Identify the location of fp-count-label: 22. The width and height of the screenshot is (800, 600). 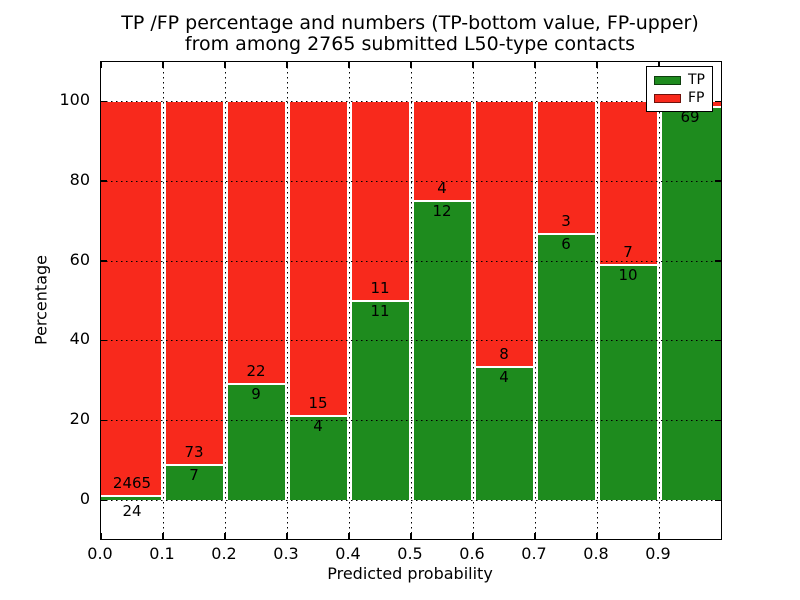
(256, 371).